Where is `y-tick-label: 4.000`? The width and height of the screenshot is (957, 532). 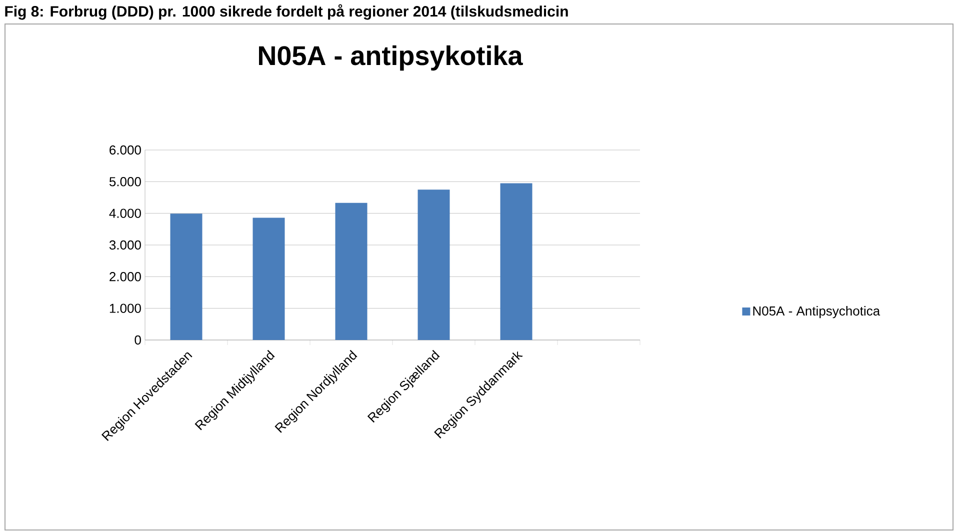 y-tick-label: 4.000 is located at coordinates (125, 213).